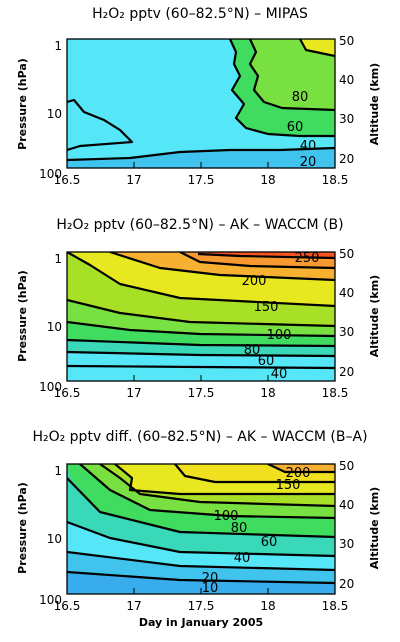 This screenshot has width=400, height=642. I want to click on contour-fill-lightgreen, so click(292, 74).